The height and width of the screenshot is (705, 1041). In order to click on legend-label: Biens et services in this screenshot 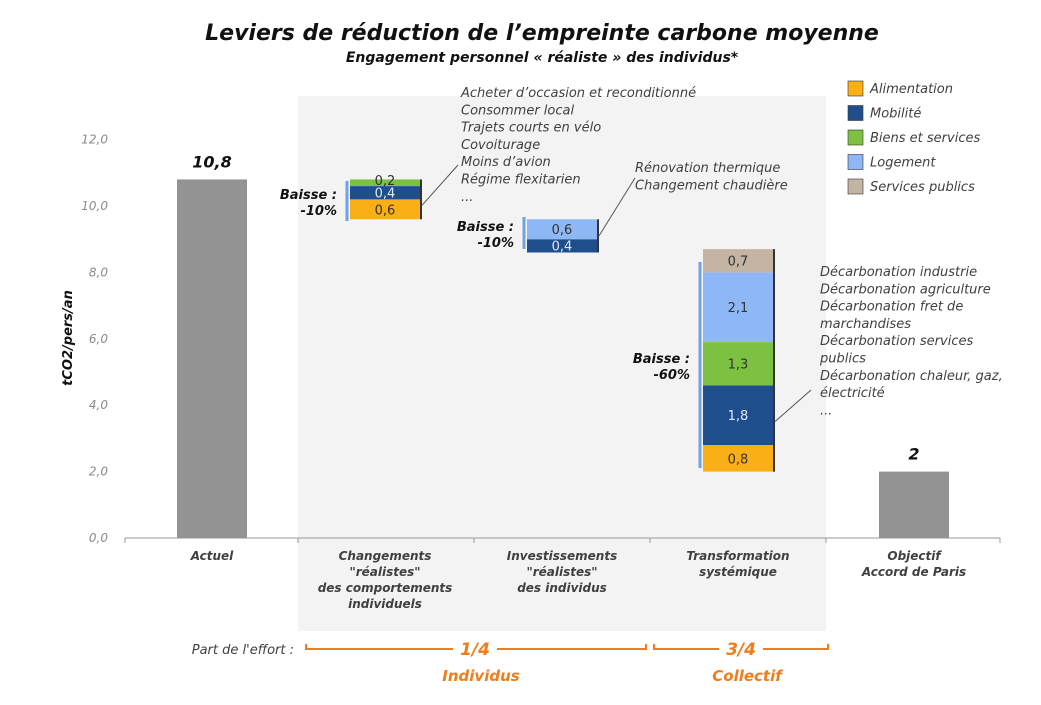, I will do `click(925, 138)`.